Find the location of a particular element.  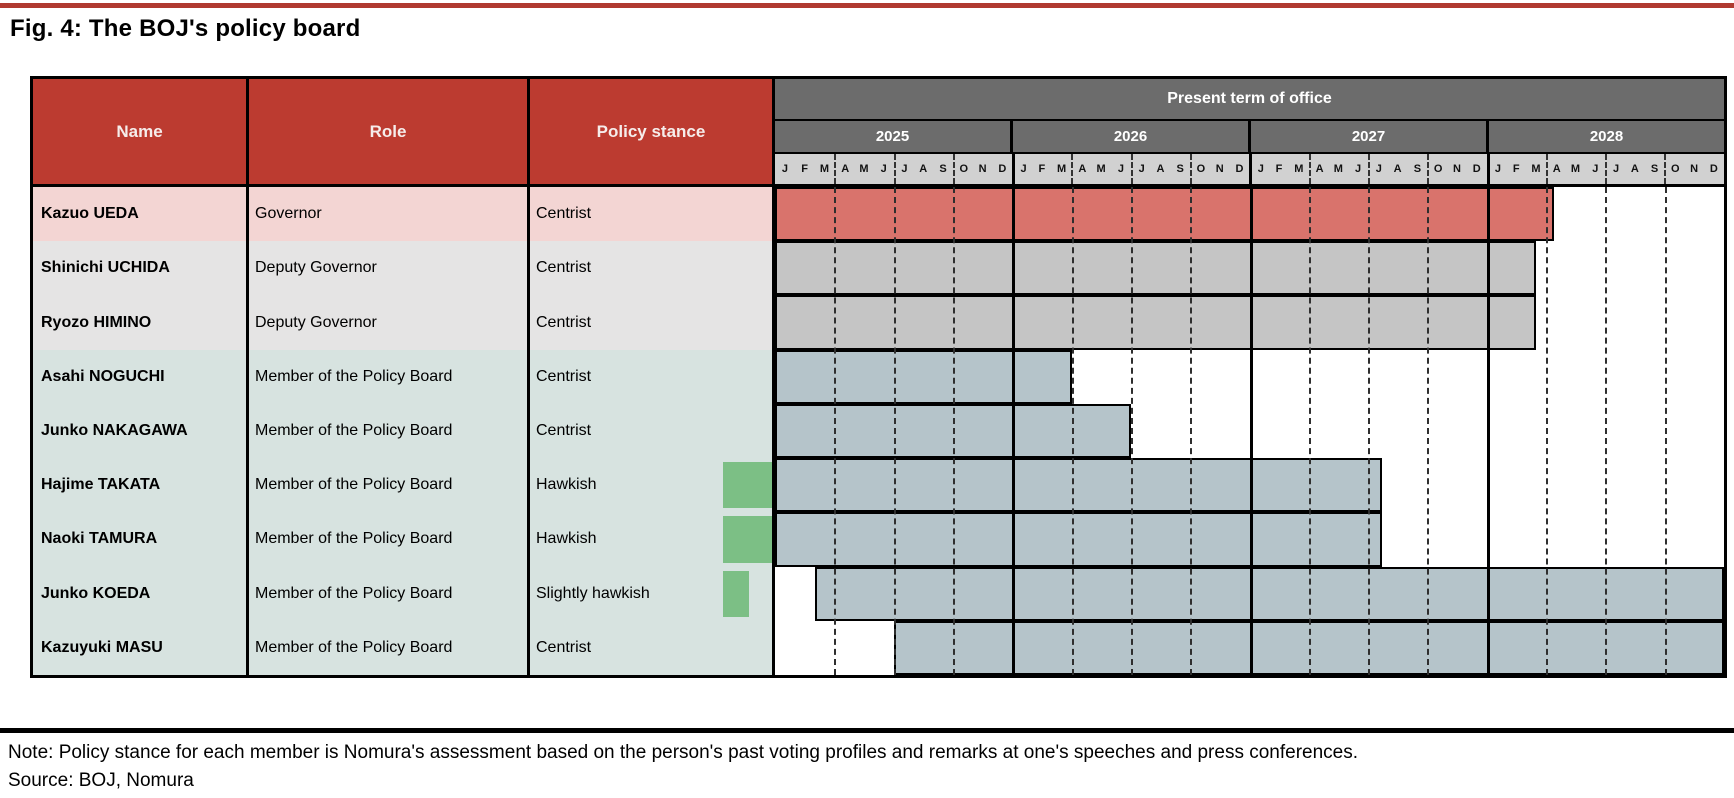

figure-source: Source: BOJ, Nomura is located at coordinates (101, 780).